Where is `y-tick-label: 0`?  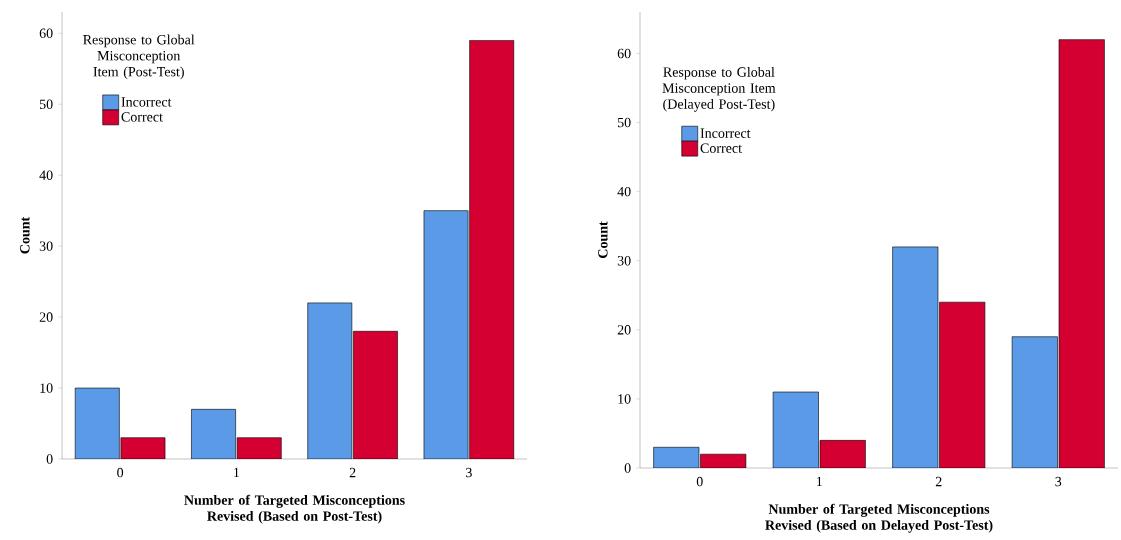 y-tick-label: 0 is located at coordinates (49, 459).